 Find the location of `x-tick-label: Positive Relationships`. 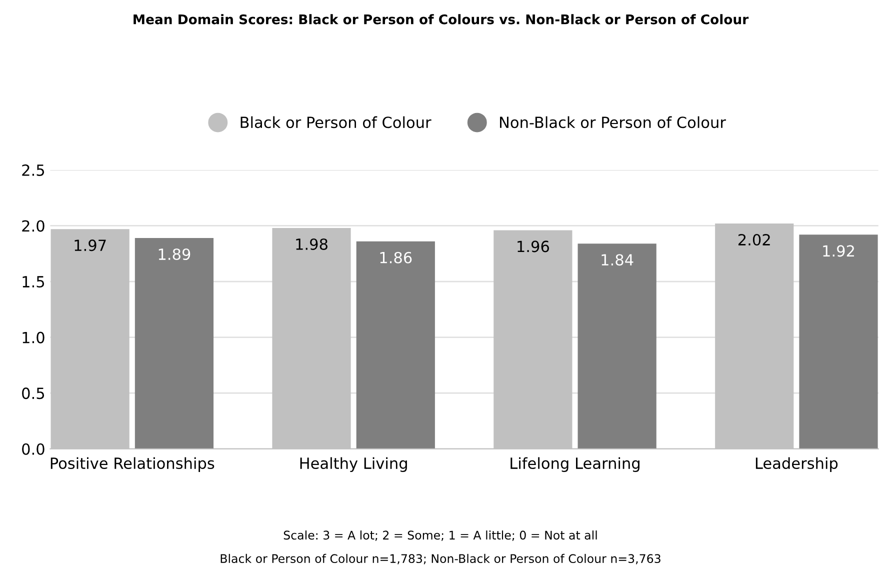

x-tick-label: Positive Relationships is located at coordinates (132, 464).